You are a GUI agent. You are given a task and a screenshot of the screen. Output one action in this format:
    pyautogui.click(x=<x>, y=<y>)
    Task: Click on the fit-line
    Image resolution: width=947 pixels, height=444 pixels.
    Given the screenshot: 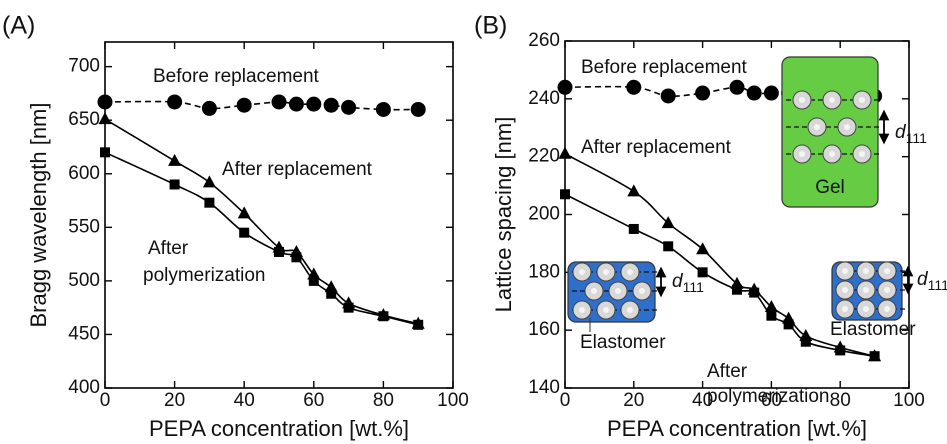 What is the action you would take?
    pyautogui.click(x=261, y=105)
    